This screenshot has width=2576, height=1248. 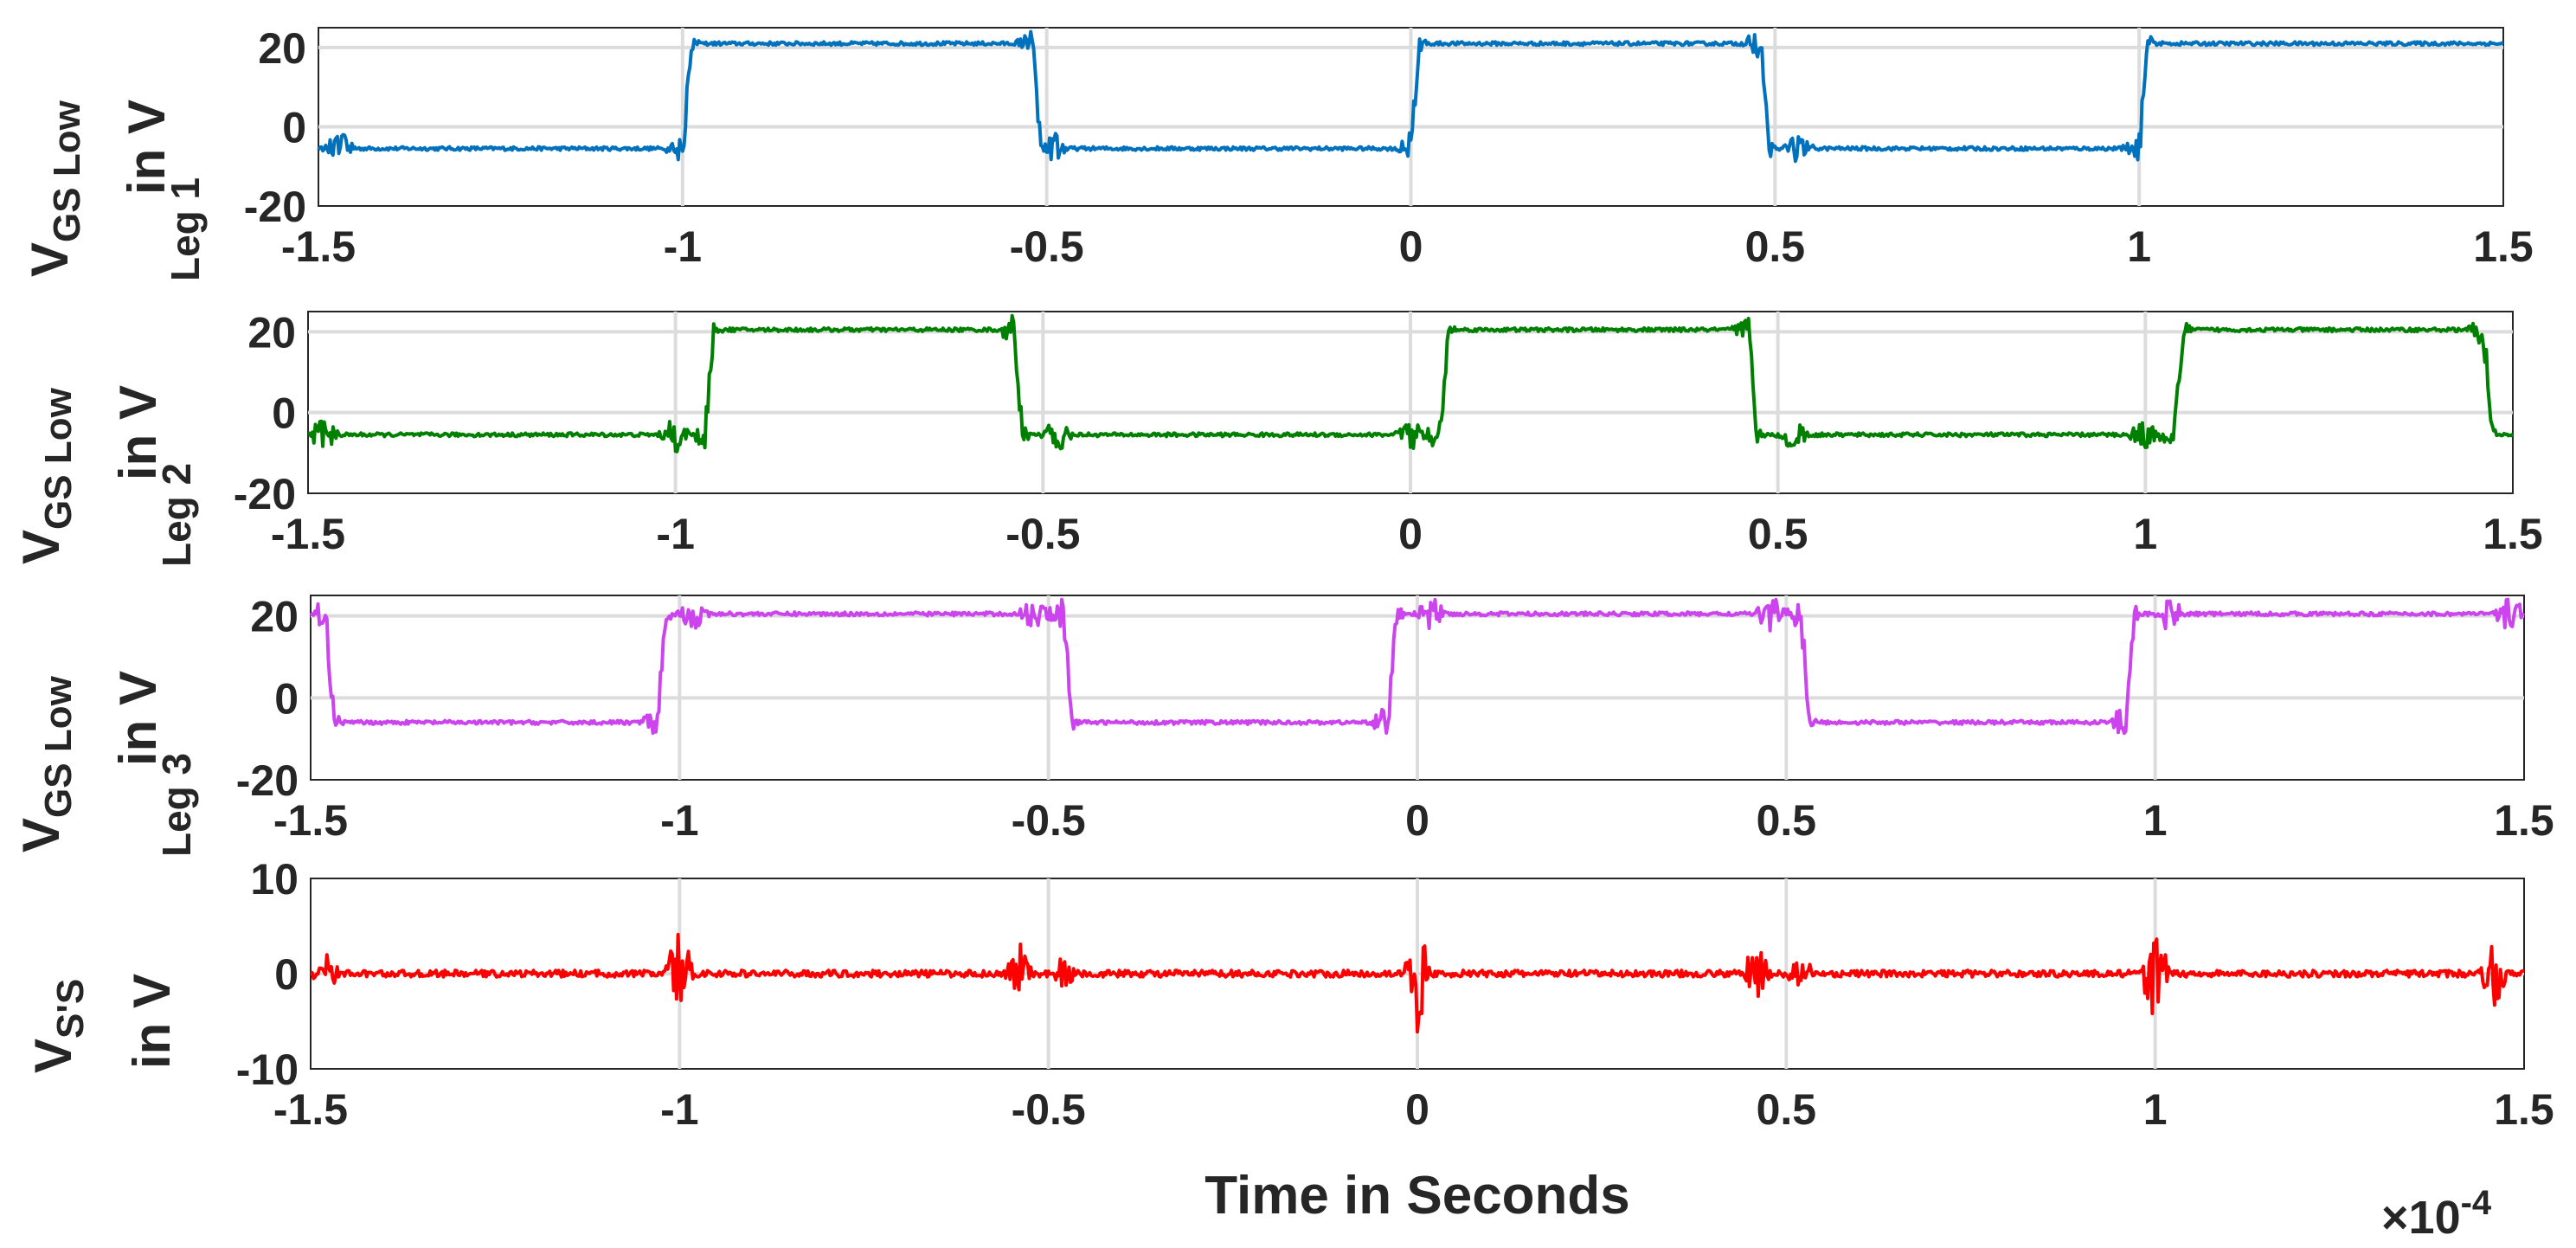 What do you see at coordinates (267, 1069) in the screenshot?
I see `ytick-label: -10` at bounding box center [267, 1069].